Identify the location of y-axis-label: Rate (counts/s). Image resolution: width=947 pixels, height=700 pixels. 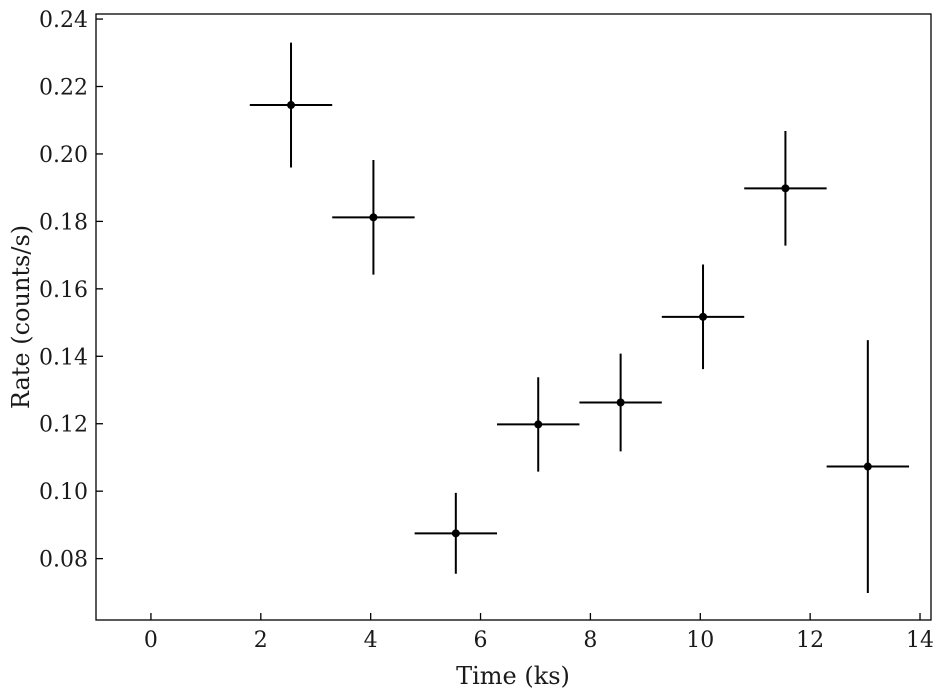
(21, 317).